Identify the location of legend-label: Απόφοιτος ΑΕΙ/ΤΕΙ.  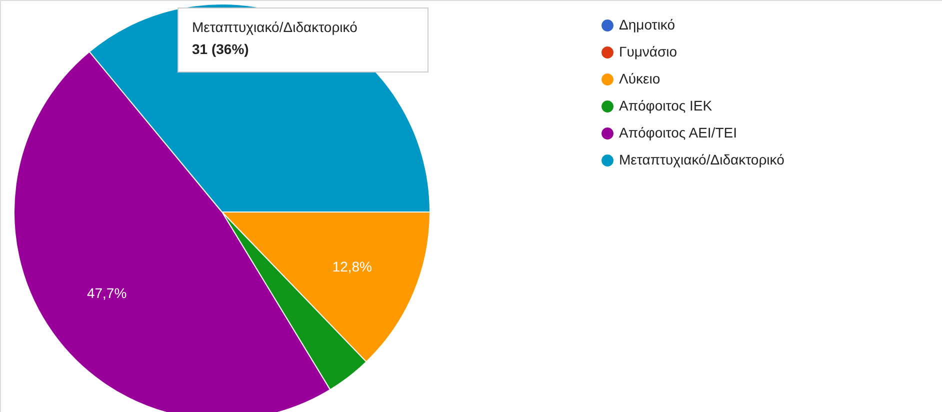
(678, 132).